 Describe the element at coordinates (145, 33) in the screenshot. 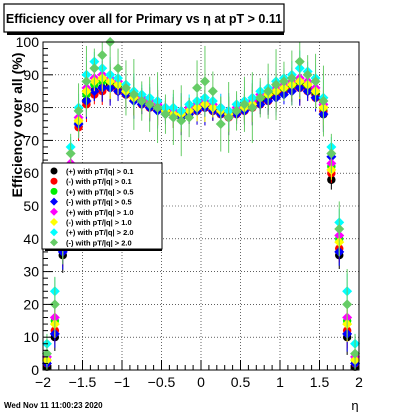

I see `title-box-shadow` at that location.